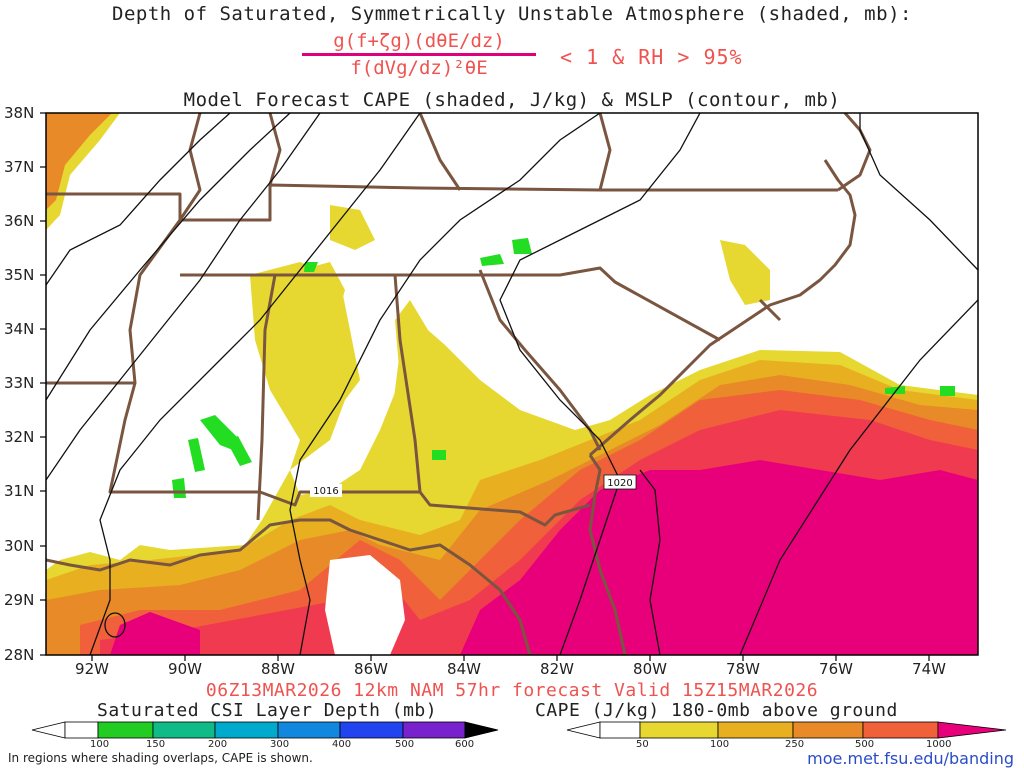 The width and height of the screenshot is (1024, 768). What do you see at coordinates (405, 744) in the screenshot?
I see `csi-tick: 500` at bounding box center [405, 744].